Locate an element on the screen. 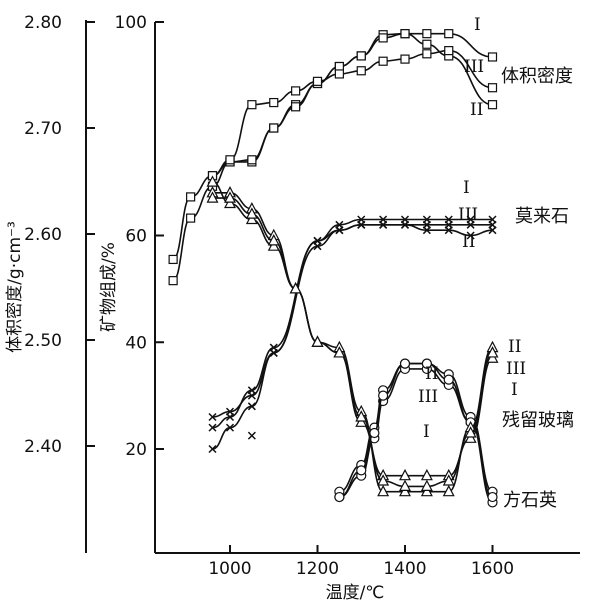 This screenshot has width=591, height=609. x-axis-title: 温度/℃ is located at coordinates (355, 593).